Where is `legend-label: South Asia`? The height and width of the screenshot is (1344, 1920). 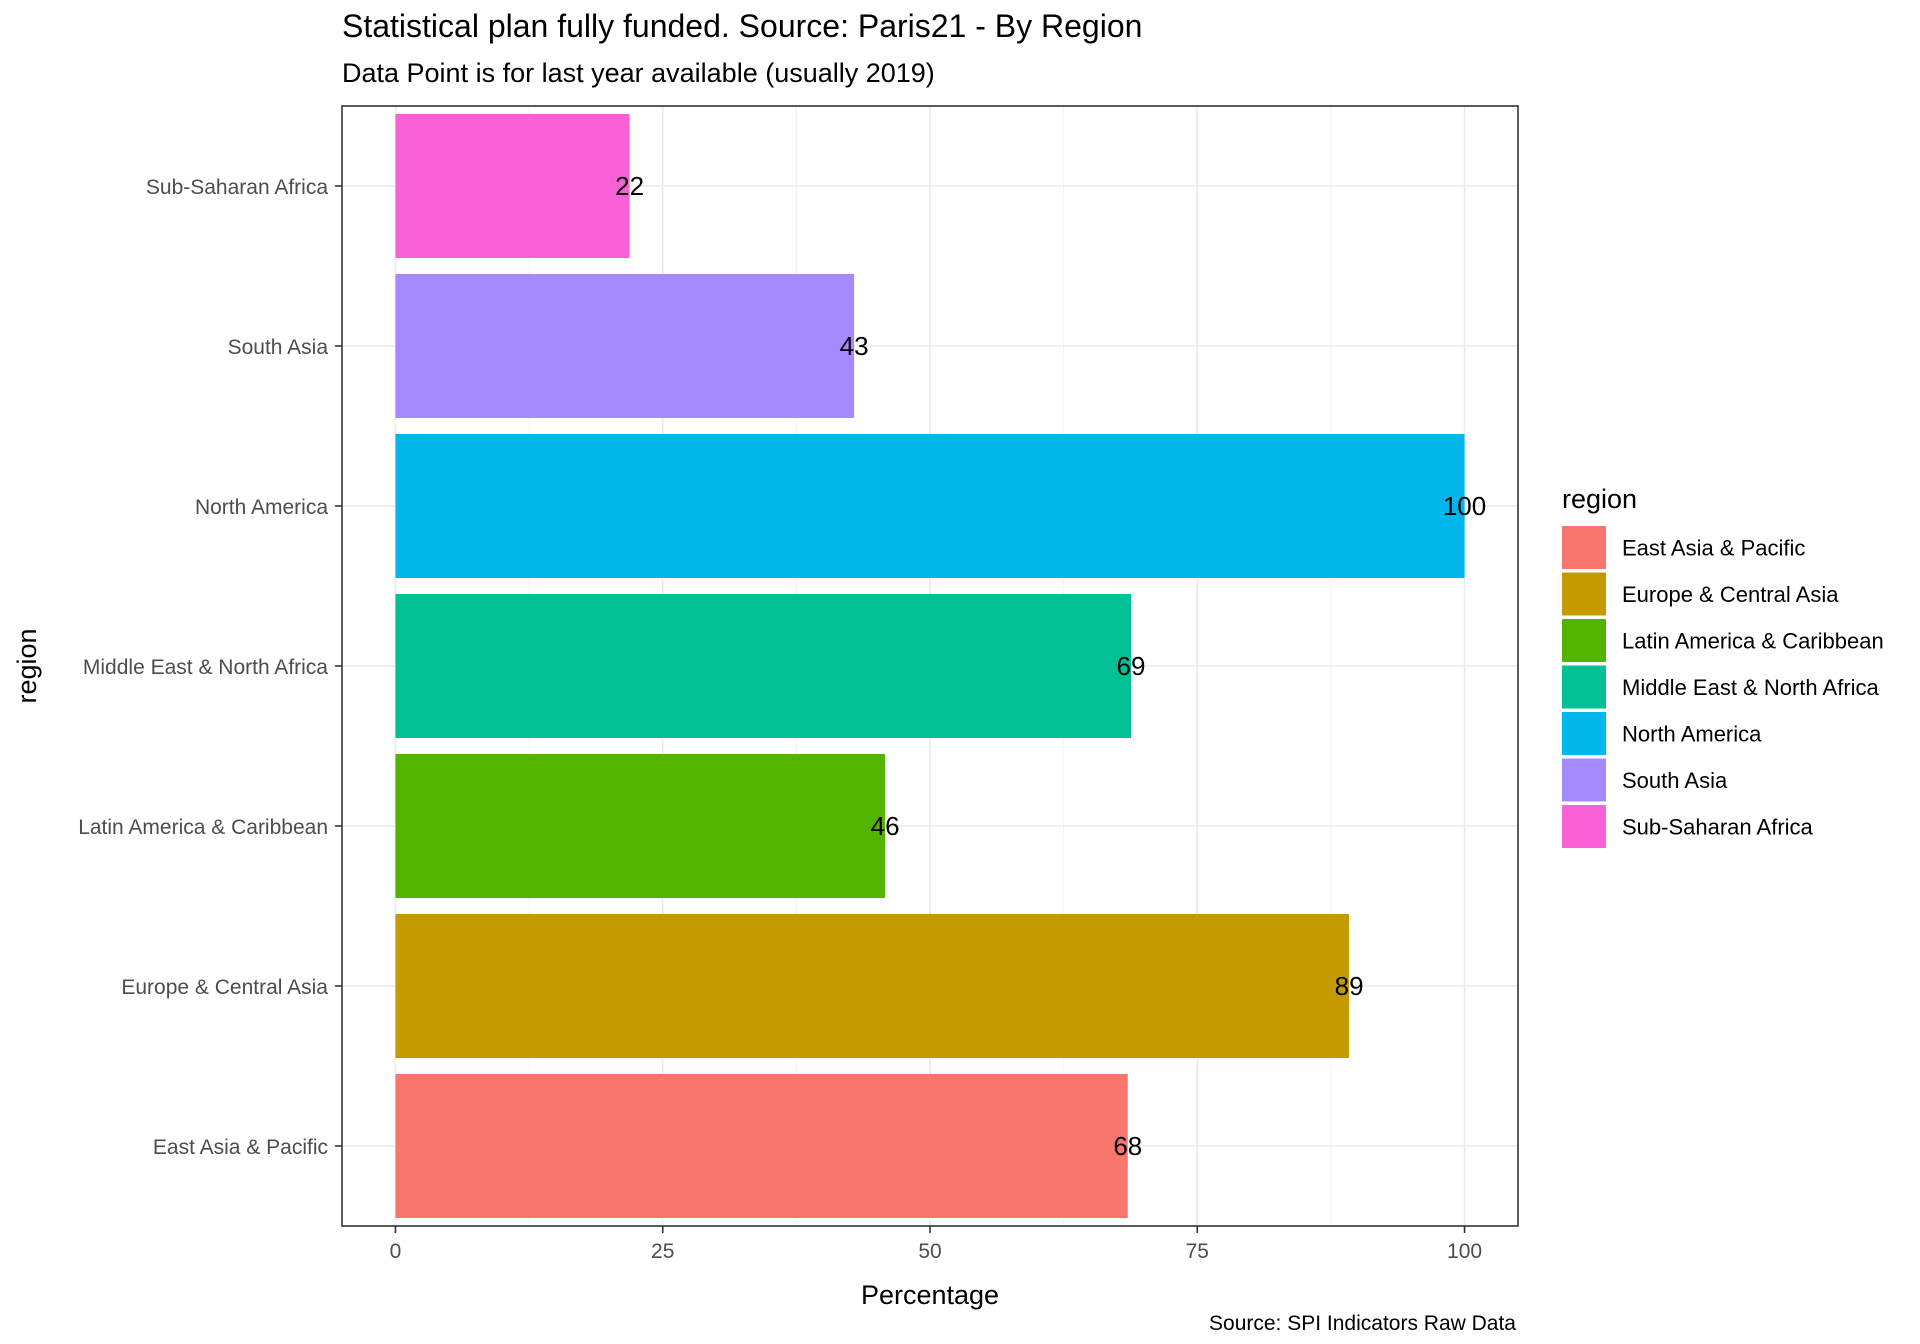
legend-label: South Asia is located at coordinates (1675, 780).